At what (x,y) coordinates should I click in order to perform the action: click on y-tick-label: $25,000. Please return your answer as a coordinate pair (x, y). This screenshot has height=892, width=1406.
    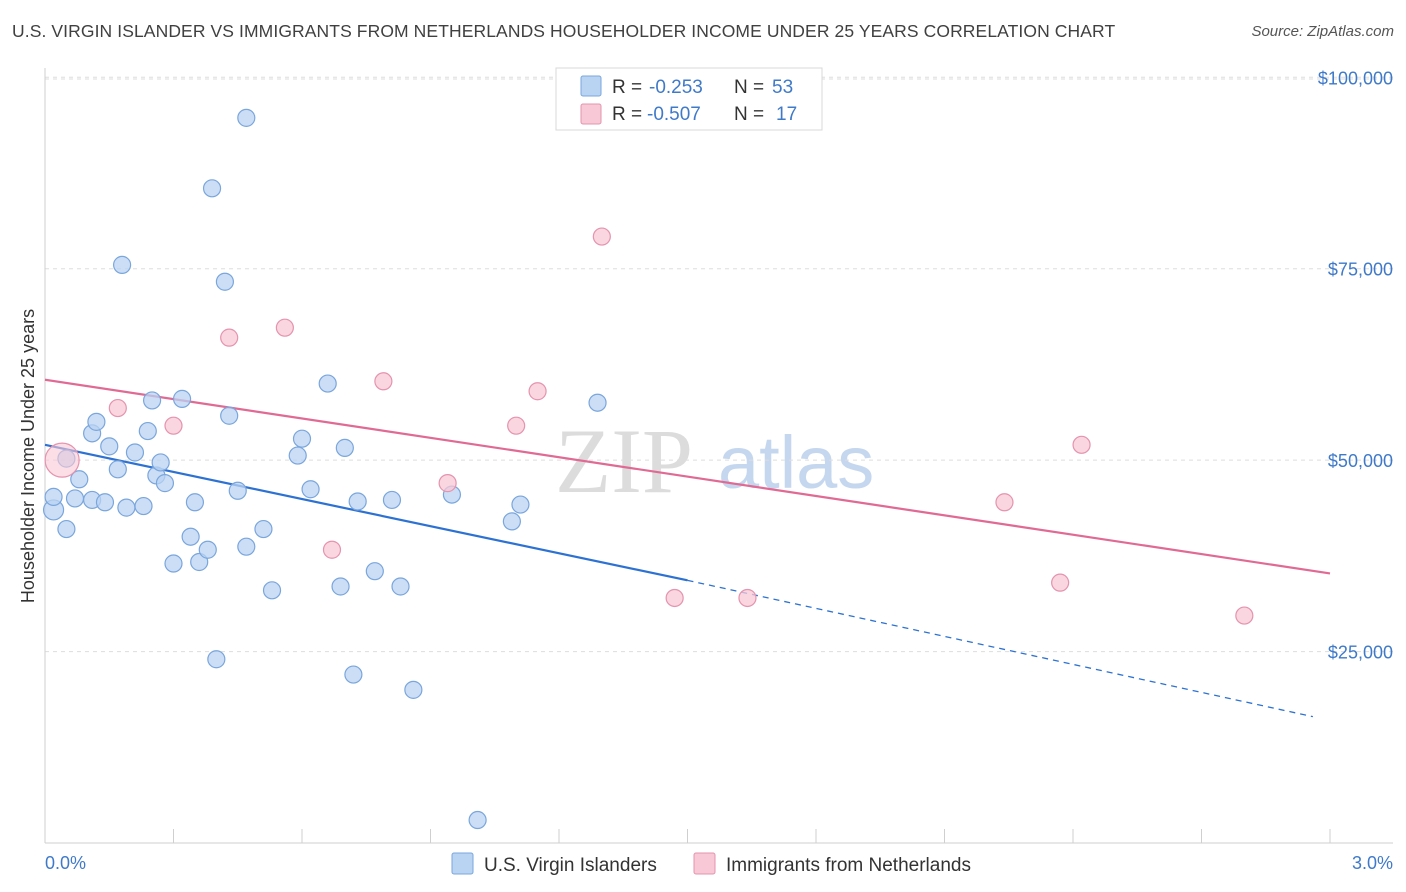
    Looking at the image, I should click on (1360, 653).